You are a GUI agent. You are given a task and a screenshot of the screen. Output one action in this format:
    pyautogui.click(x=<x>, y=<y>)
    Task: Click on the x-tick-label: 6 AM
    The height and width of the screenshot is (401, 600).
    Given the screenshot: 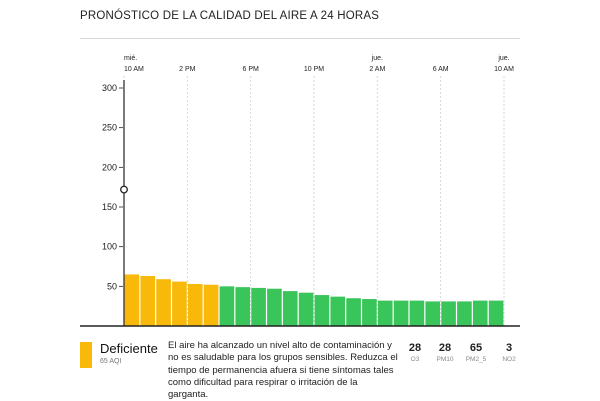 What is the action you would take?
    pyautogui.click(x=441, y=69)
    